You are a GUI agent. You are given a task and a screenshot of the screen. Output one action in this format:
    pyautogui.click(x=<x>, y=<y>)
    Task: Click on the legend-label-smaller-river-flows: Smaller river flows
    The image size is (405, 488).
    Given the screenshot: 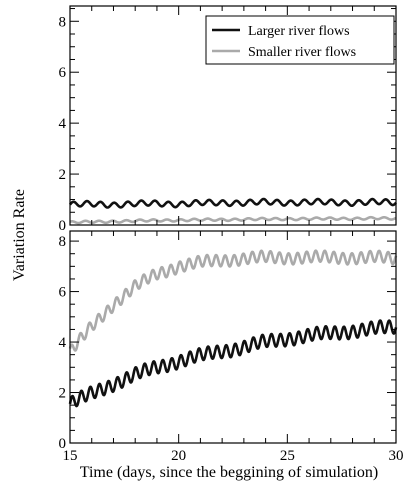 What is the action you would take?
    pyautogui.click(x=302, y=52)
    